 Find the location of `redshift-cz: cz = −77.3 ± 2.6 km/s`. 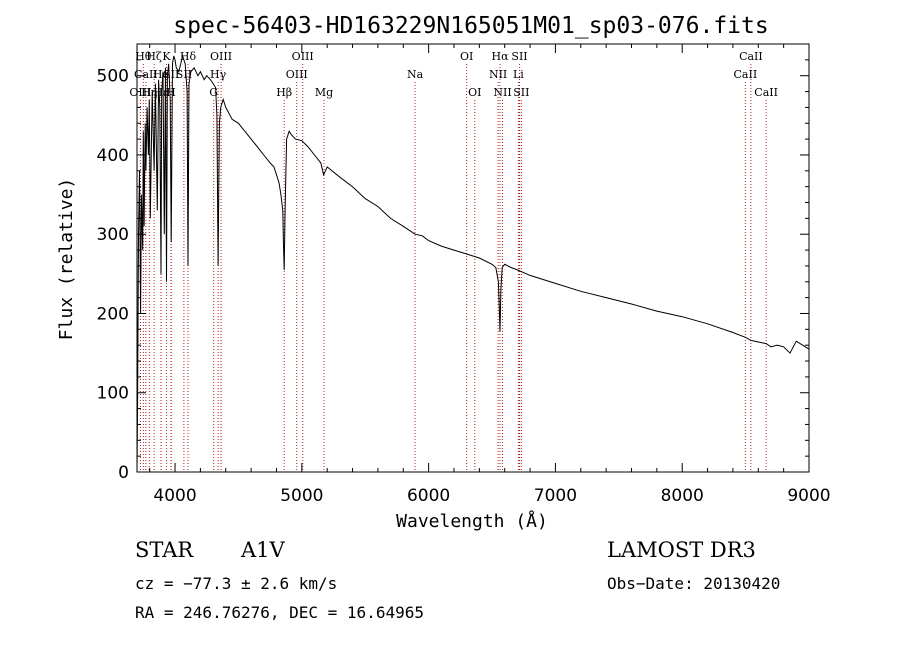

redshift-cz: cz = −77.3 ± 2.6 km/s is located at coordinates (236, 583).